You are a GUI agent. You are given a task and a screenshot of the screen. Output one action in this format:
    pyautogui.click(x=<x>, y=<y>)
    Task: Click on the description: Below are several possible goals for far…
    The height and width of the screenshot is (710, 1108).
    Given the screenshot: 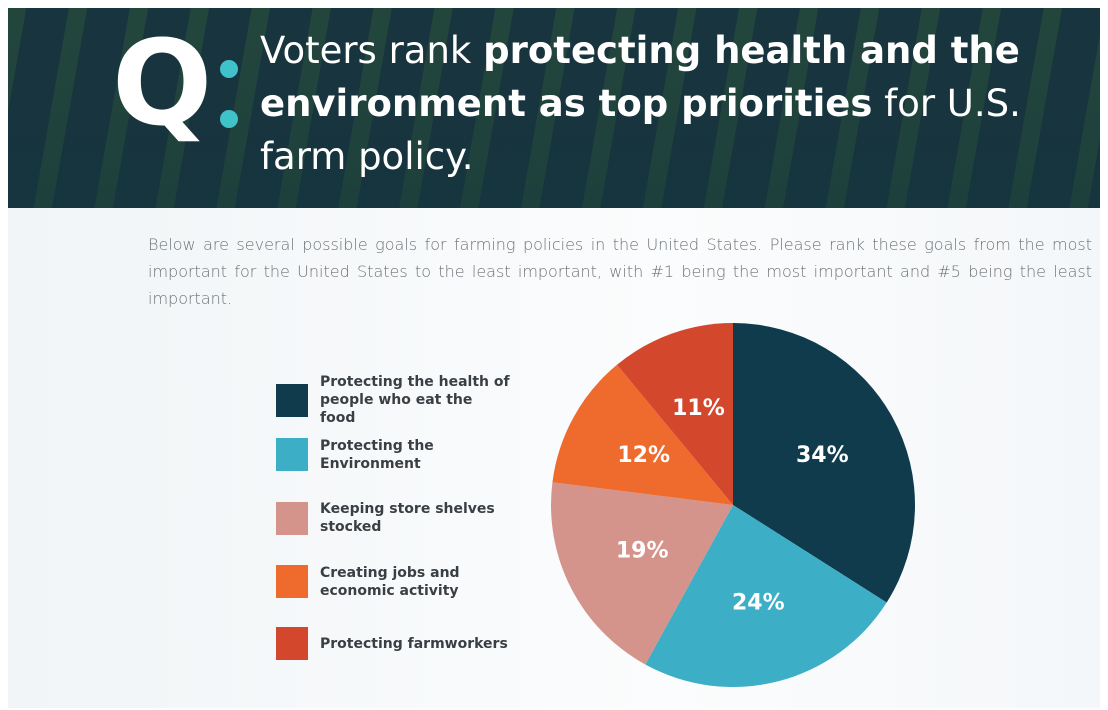 What is the action you would take?
    pyautogui.click(x=620, y=271)
    